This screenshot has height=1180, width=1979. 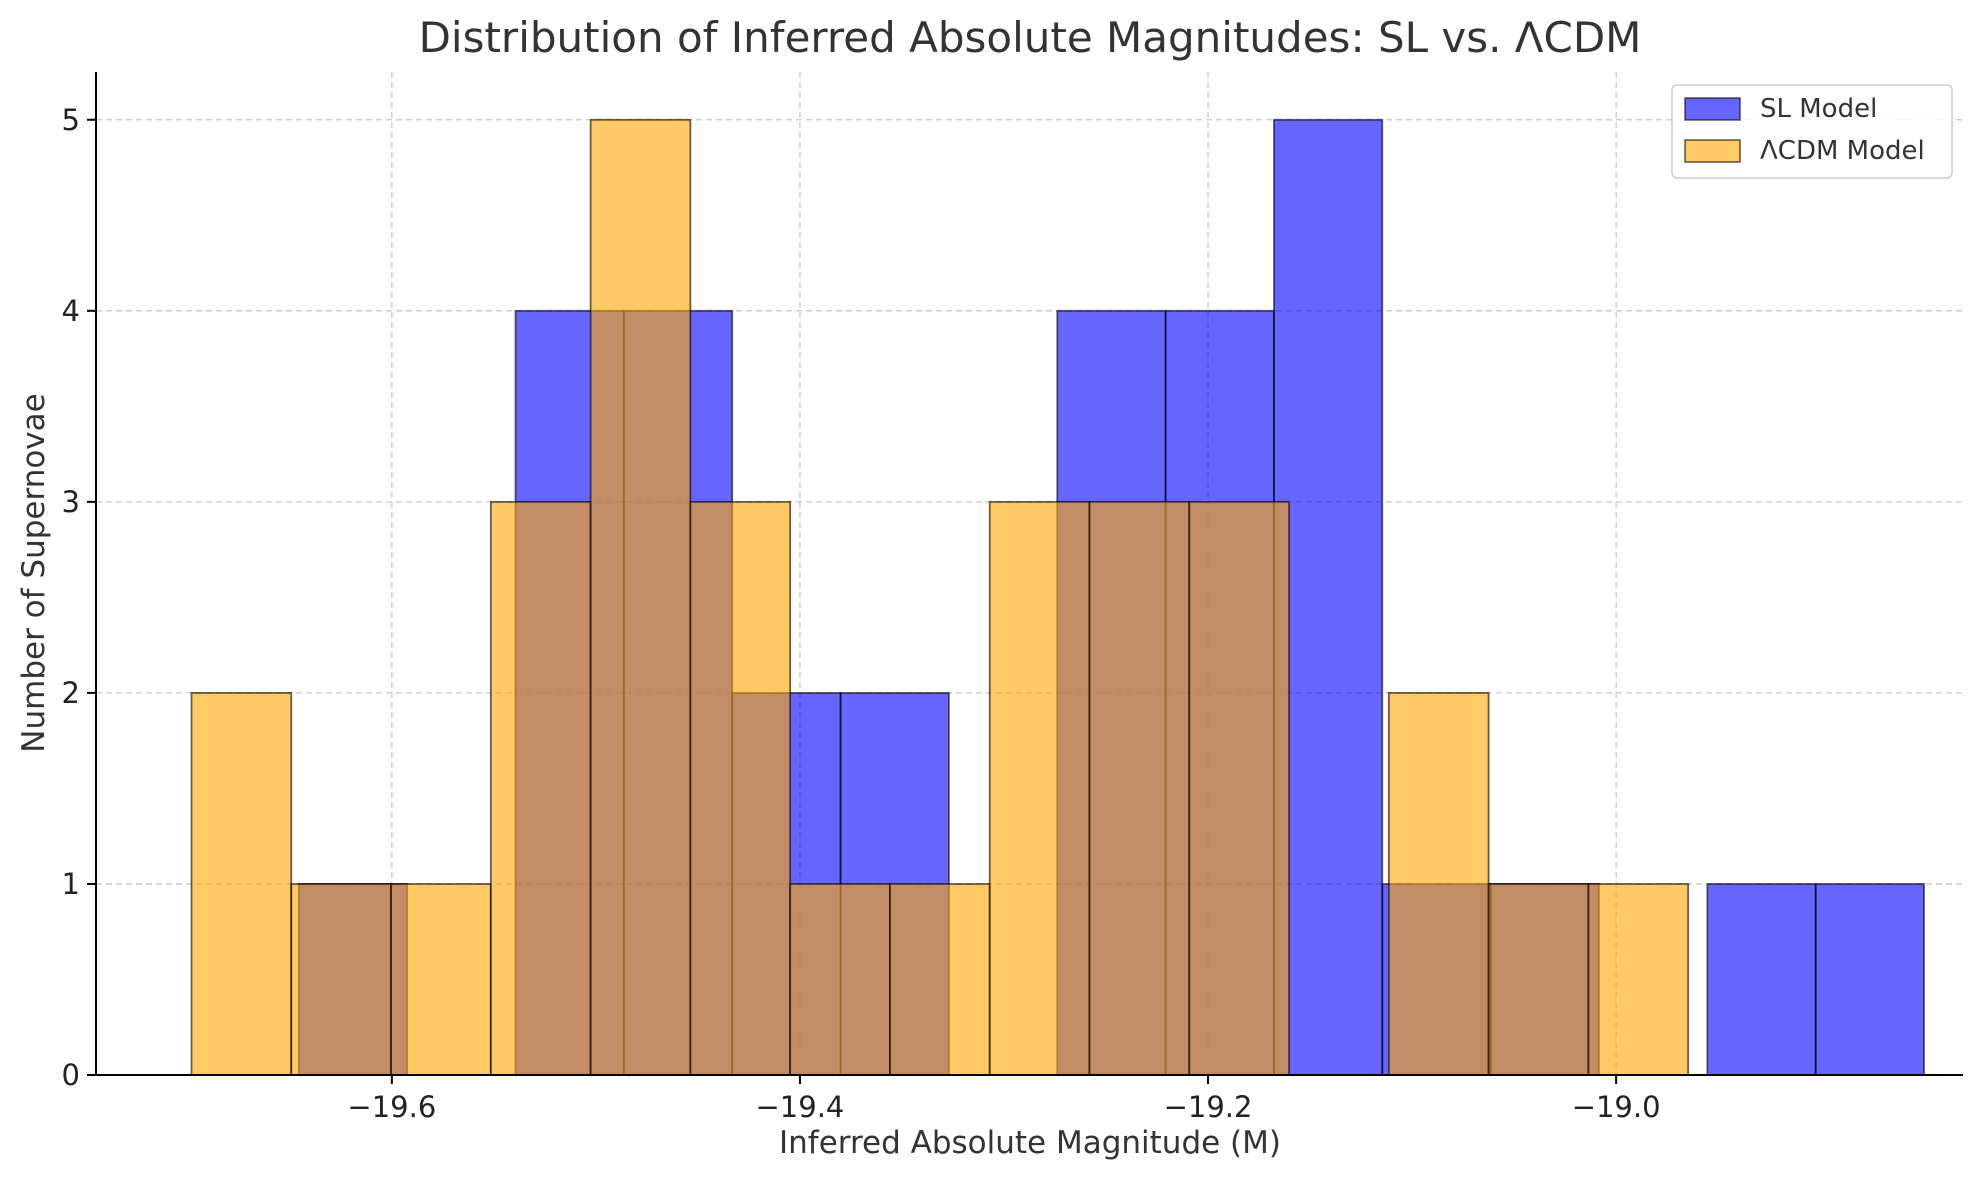 What do you see at coordinates (1842, 151) in the screenshot?
I see `legend-label-lcdm: ΛCDM Model` at bounding box center [1842, 151].